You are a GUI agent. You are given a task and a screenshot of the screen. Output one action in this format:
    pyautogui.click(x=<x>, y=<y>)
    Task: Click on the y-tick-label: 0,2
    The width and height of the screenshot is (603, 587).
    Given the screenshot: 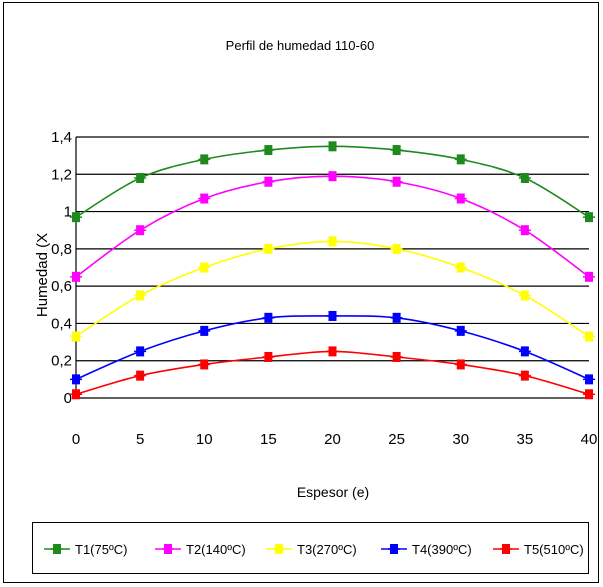 What is the action you would take?
    pyautogui.click(x=61, y=361)
    